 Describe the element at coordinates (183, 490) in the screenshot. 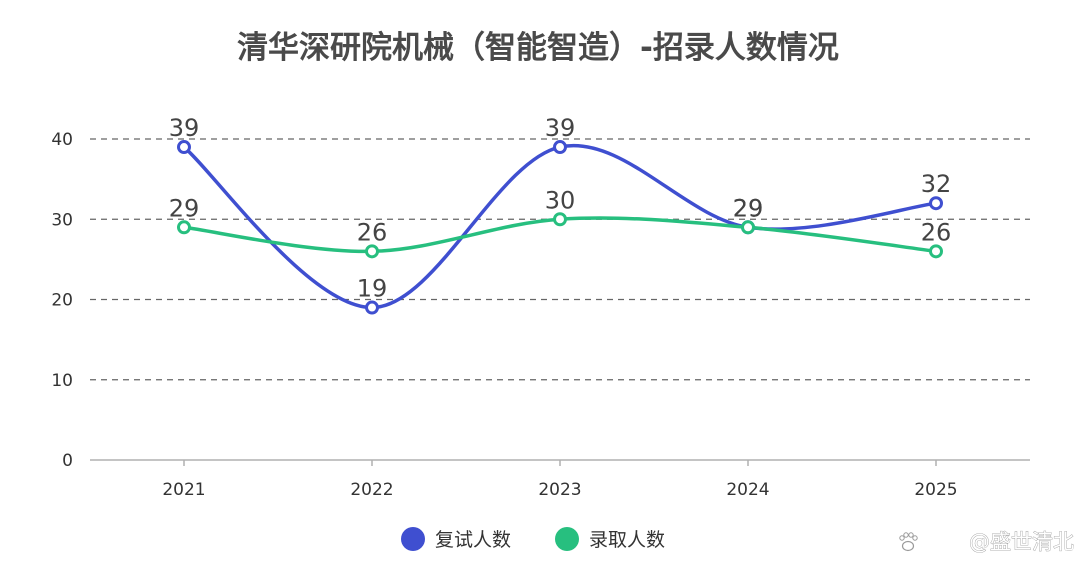

I see `x-tick-label: 2021` at that location.